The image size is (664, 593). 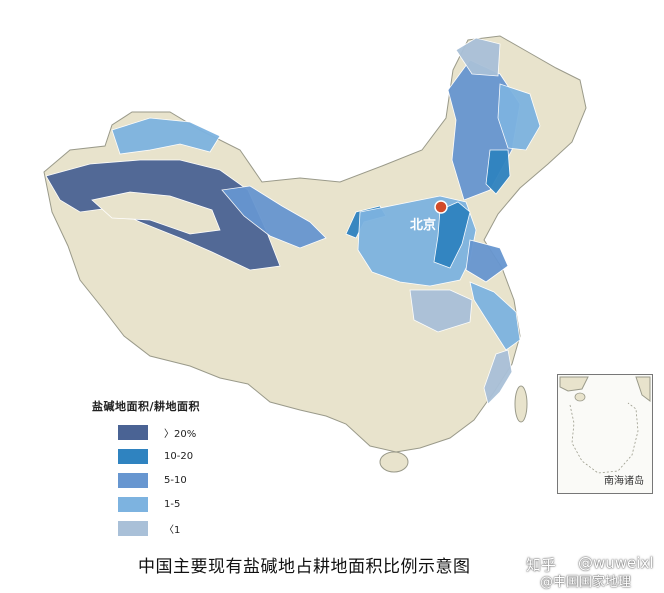 I want to click on region-songnen, so click(x=498, y=172).